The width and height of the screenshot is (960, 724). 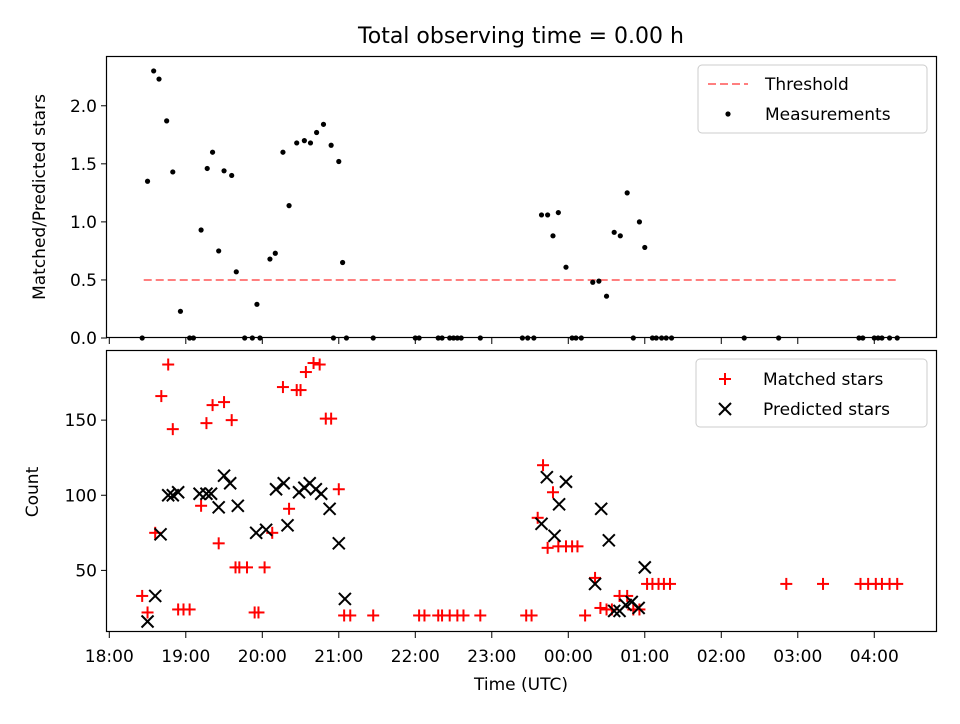 I want to click on x-tick-label: 03:00, so click(x=797, y=657).